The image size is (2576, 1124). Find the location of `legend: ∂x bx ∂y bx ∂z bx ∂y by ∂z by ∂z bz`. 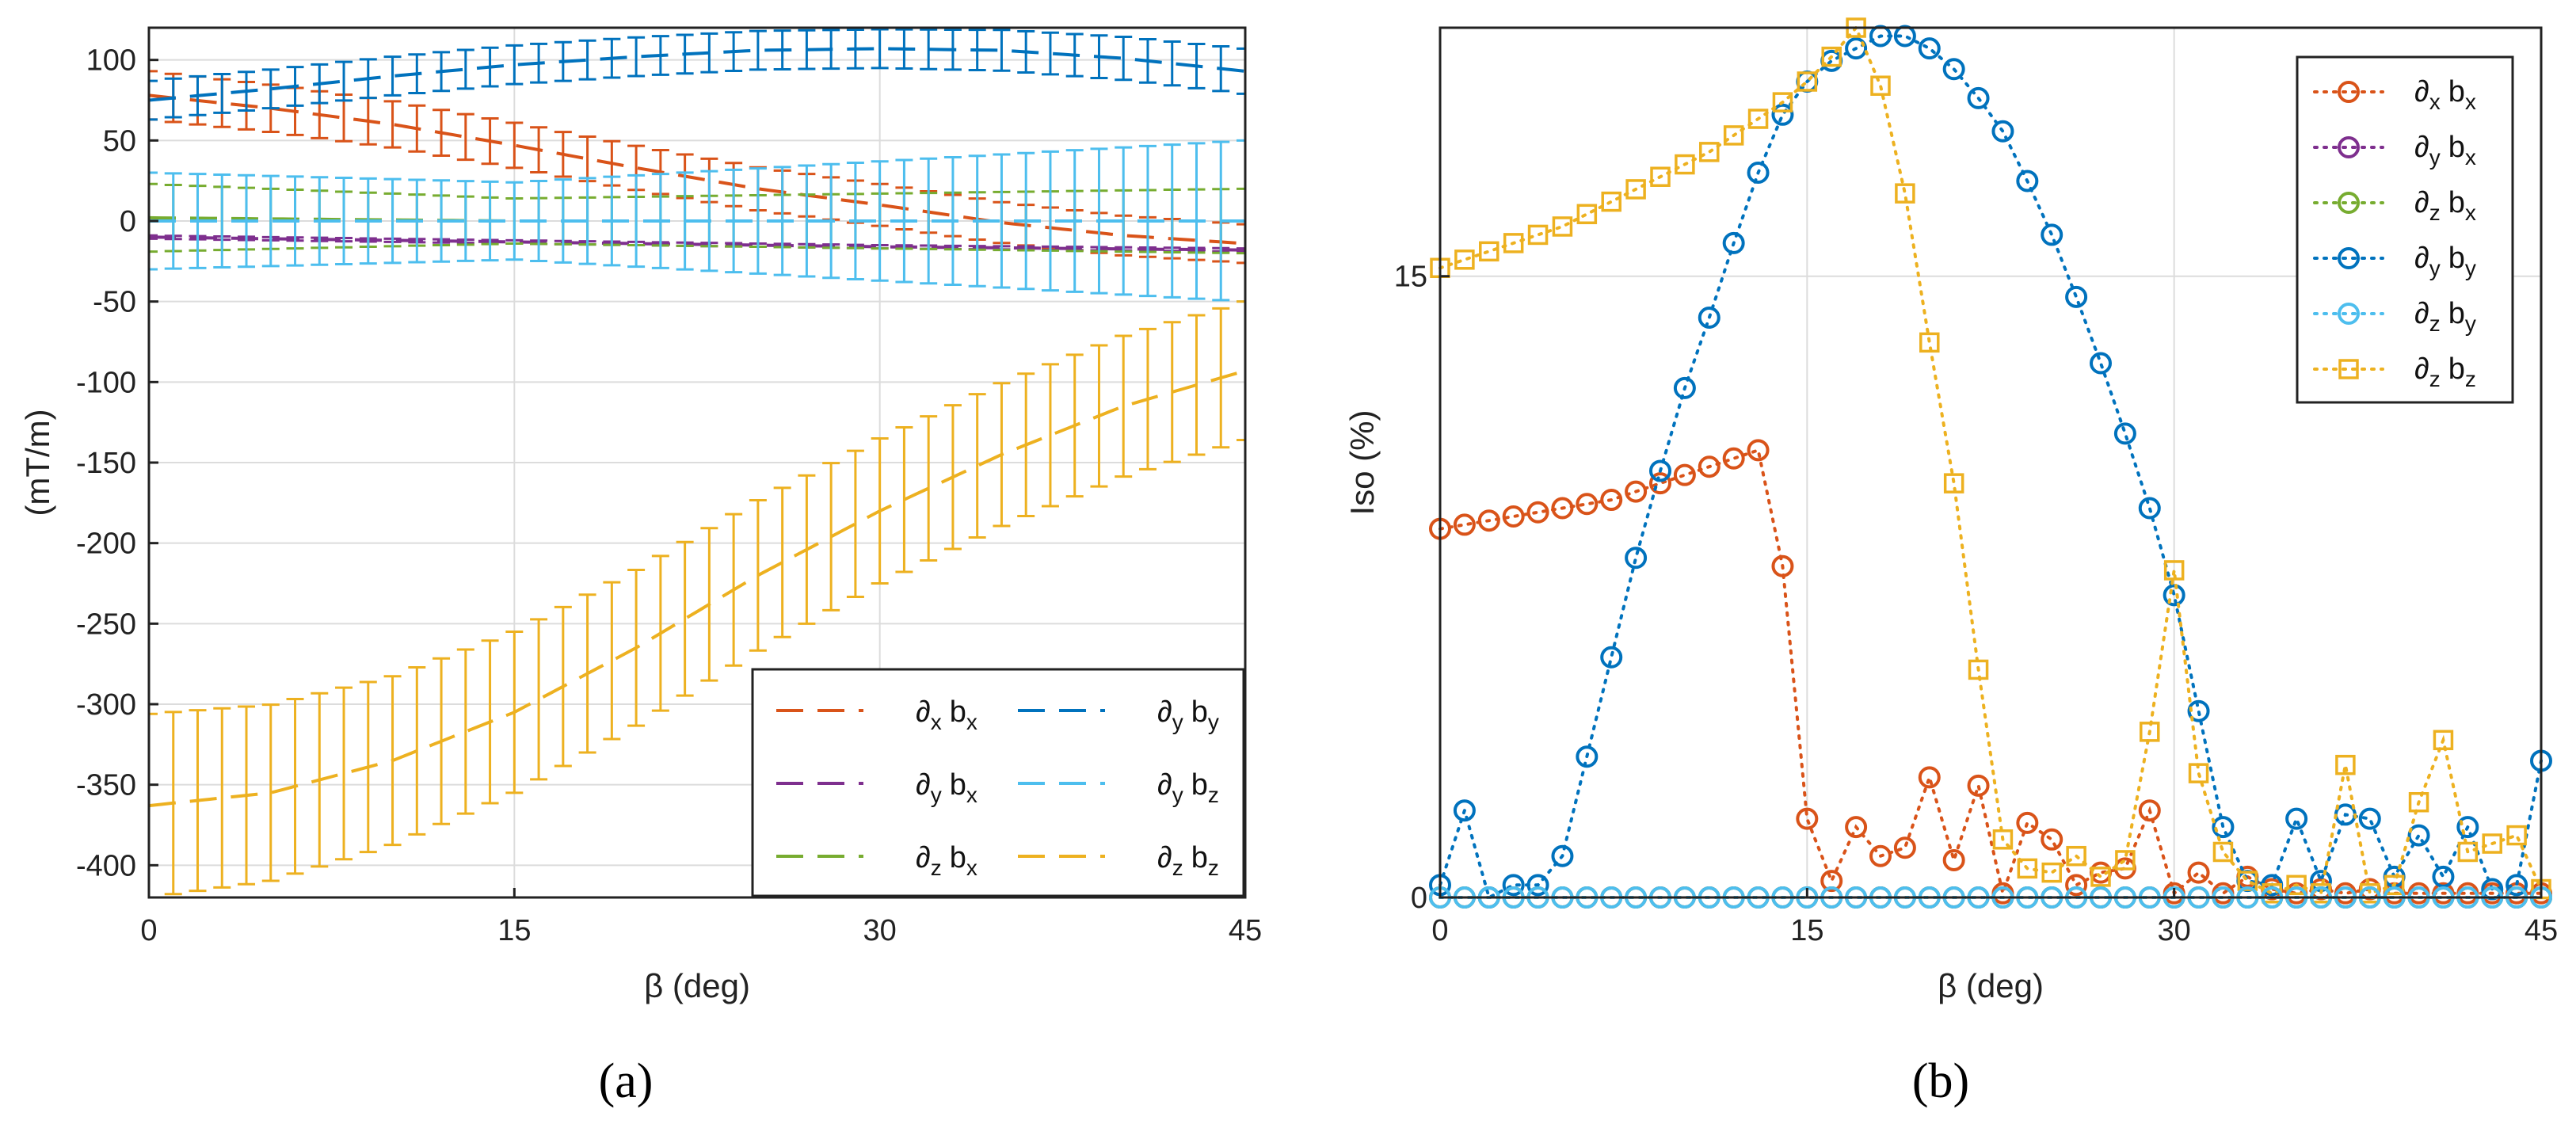

legend: ∂x bx ∂y bx ∂z bx ∂y by ∂z by ∂z bz is located at coordinates (2405, 229).